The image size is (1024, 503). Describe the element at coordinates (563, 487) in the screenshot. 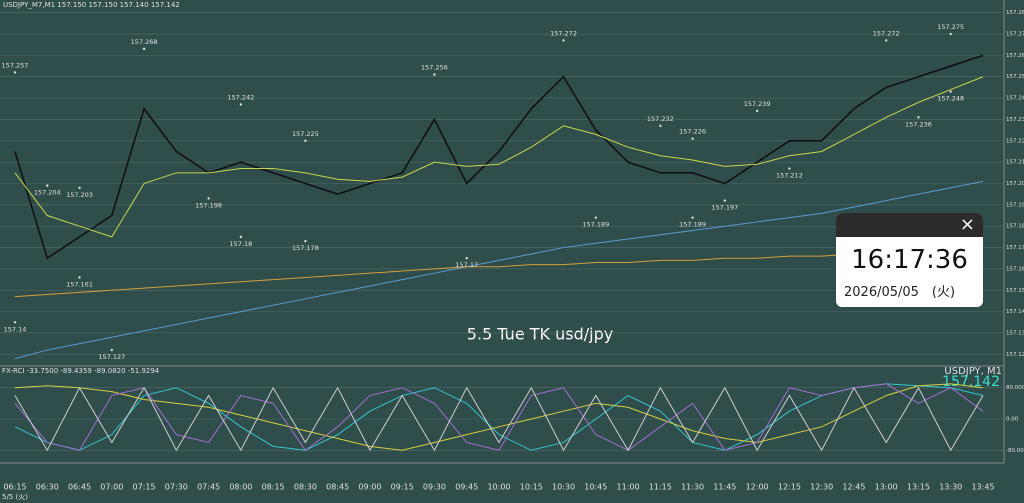

I see `x-tick-label: 10:30` at that location.